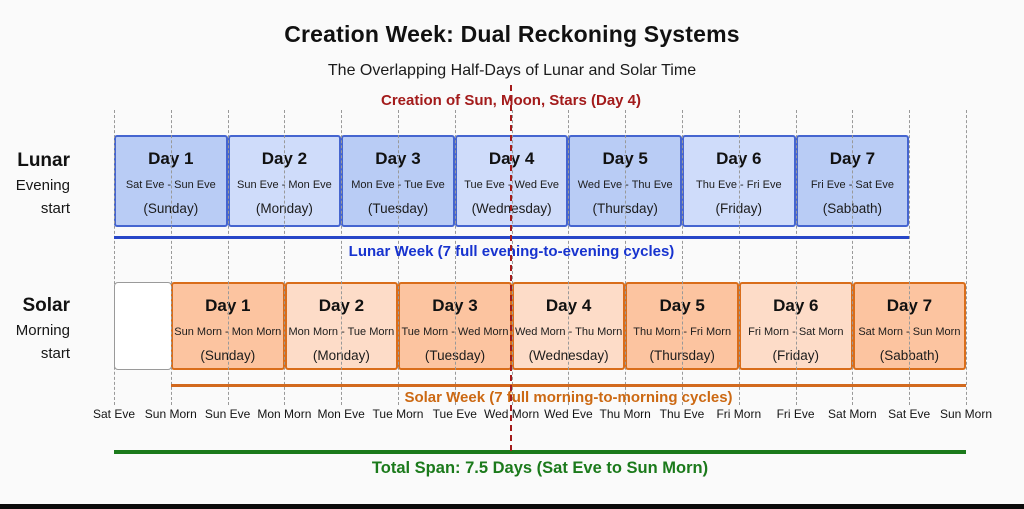 Image resolution: width=1024 pixels, height=509 pixels. I want to click on solar-row-title: Solar, so click(46, 305).